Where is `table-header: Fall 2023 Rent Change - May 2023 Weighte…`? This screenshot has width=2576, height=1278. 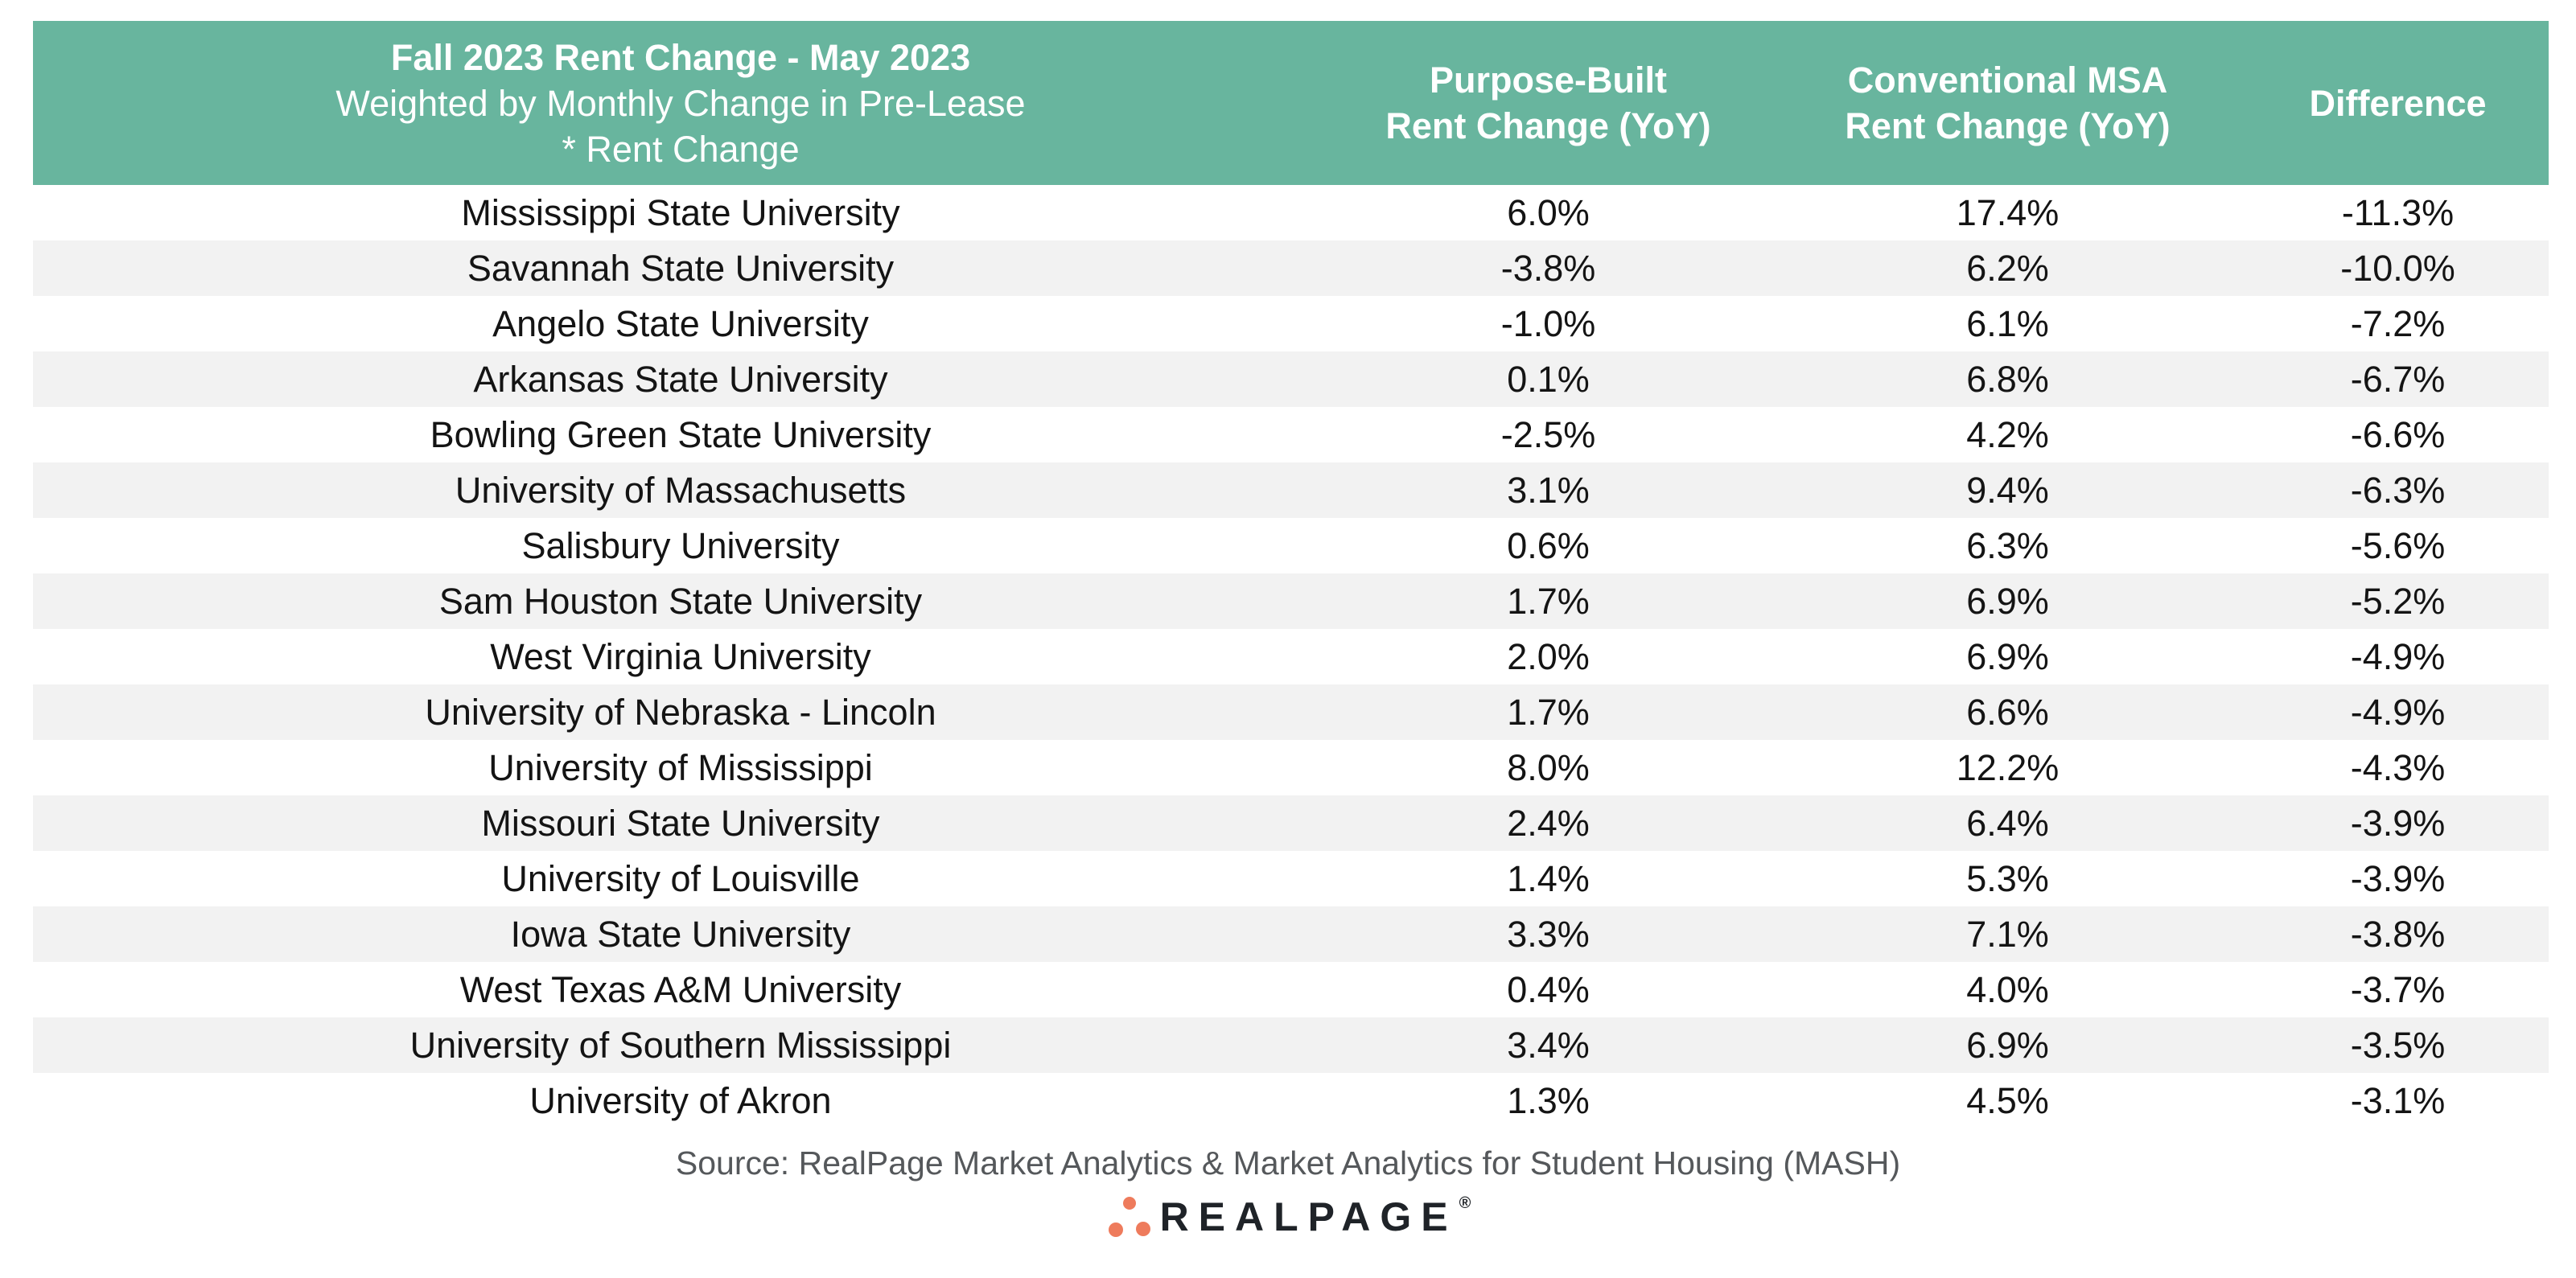 table-header: Fall 2023 Rent Change - May 2023 Weighte… is located at coordinates (1291, 103).